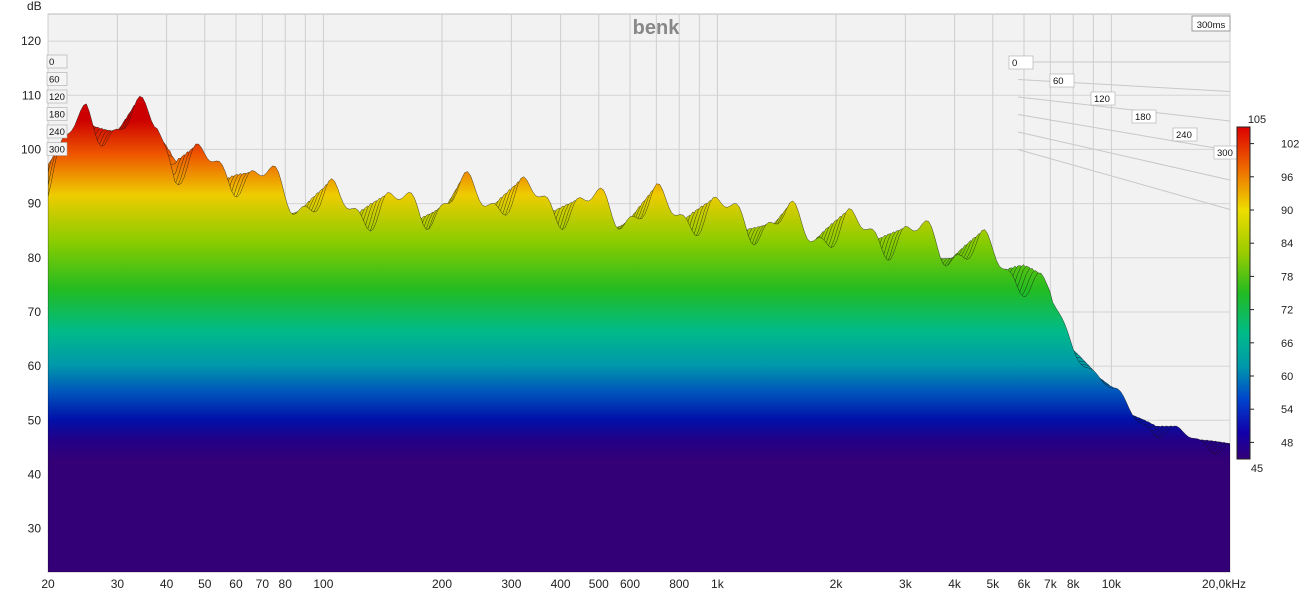  I want to click on time-label-right: 300, so click(1226, 152).